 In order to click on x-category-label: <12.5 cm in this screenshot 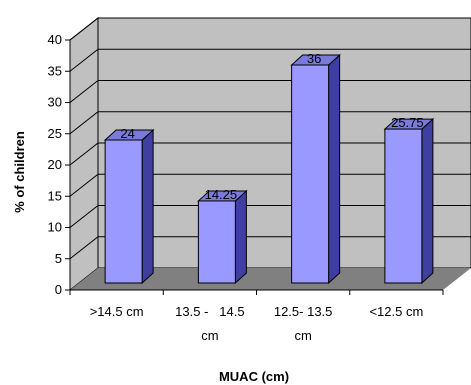, I will do `click(396, 311)`.